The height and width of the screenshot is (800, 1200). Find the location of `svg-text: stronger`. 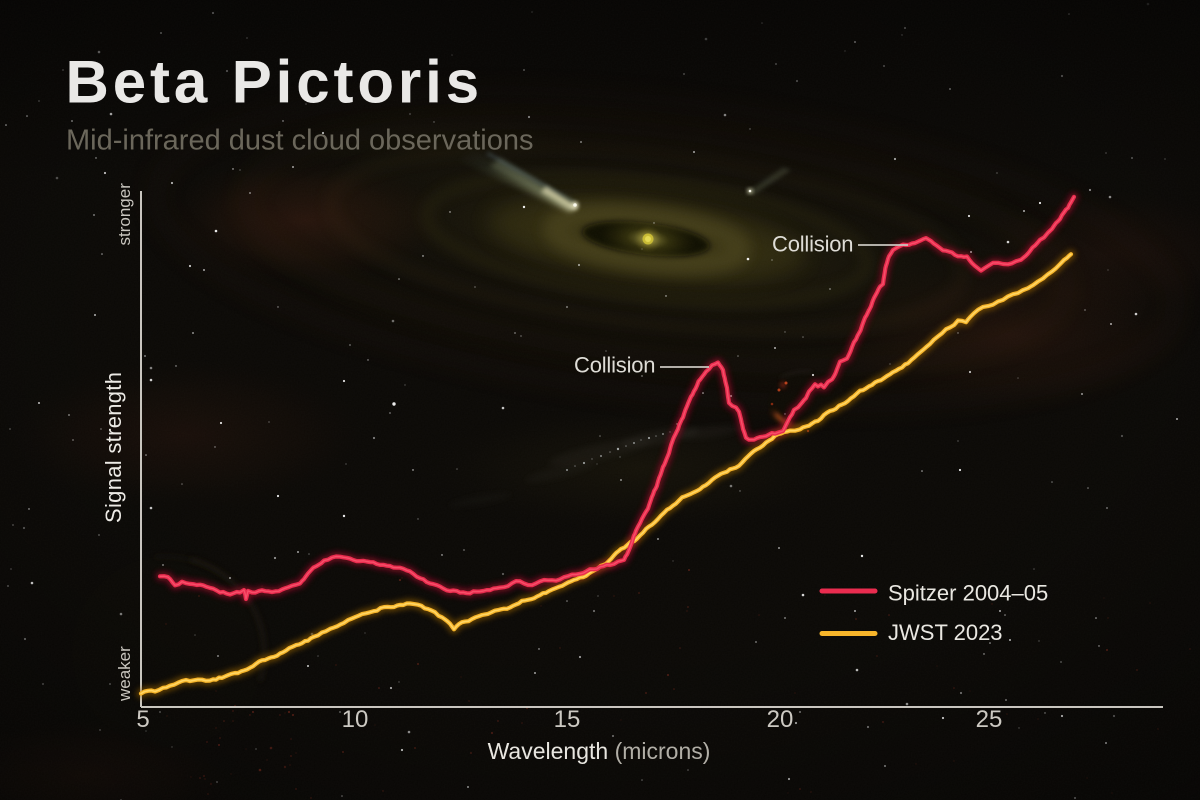

svg-text: stronger is located at coordinates (124, 214).